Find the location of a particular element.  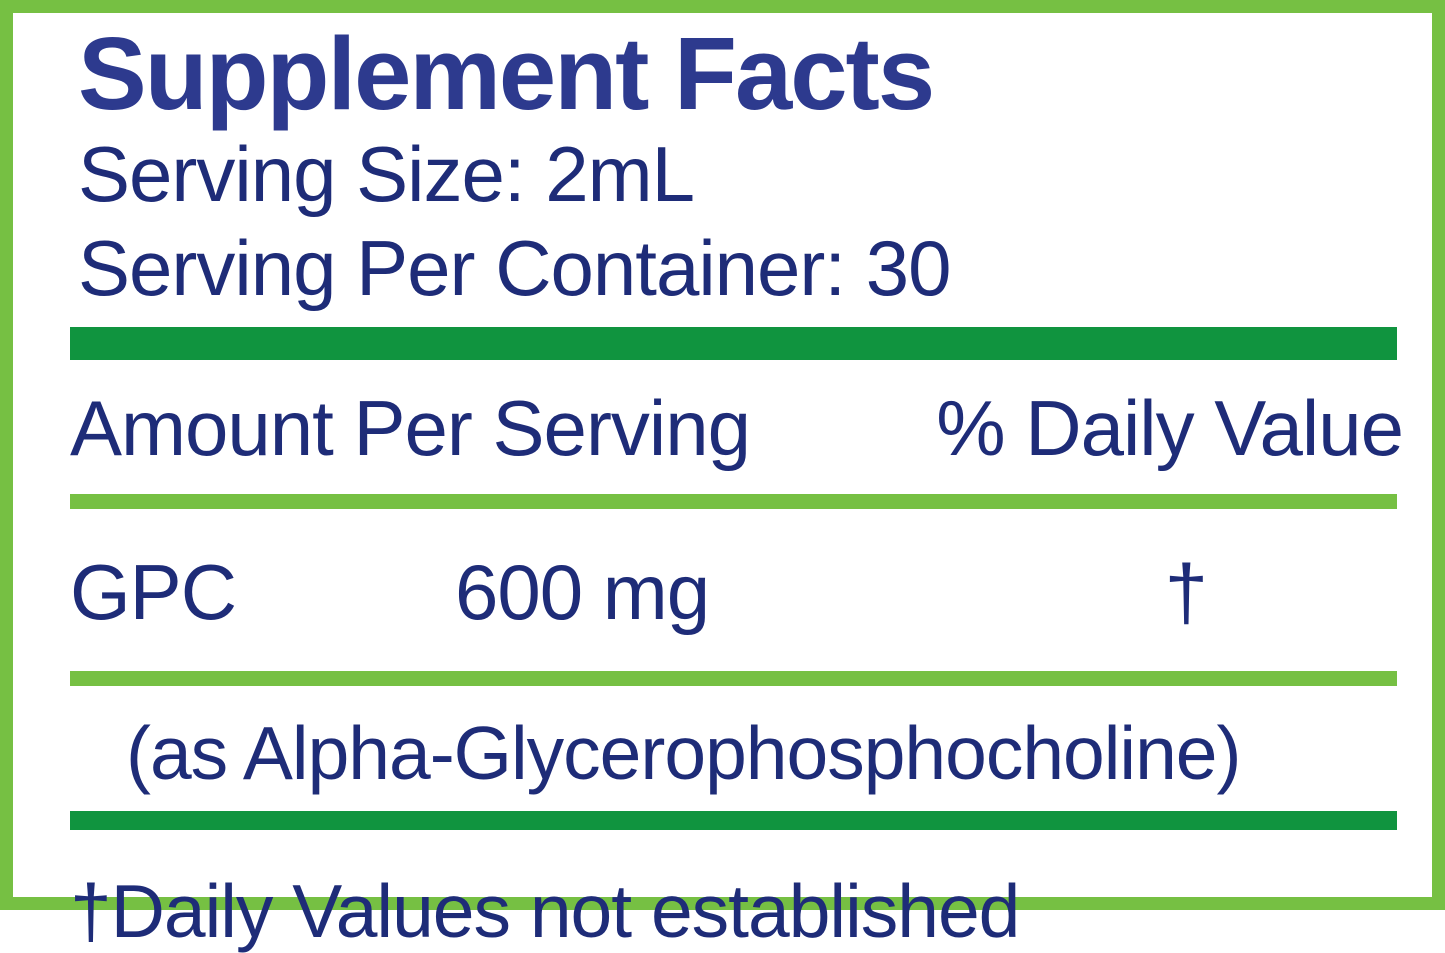

divider-thick-top is located at coordinates (733, 344).